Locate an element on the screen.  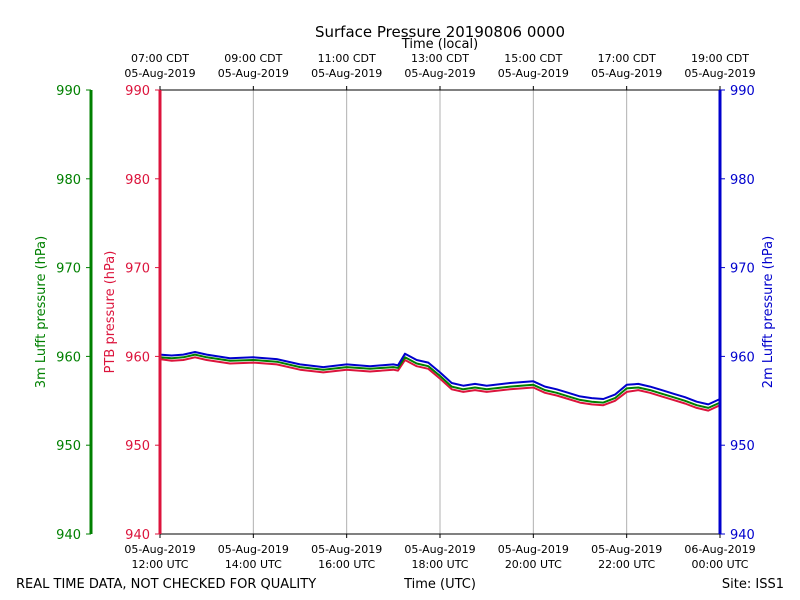
top-axis-label: Time (local) is located at coordinates (439, 44).